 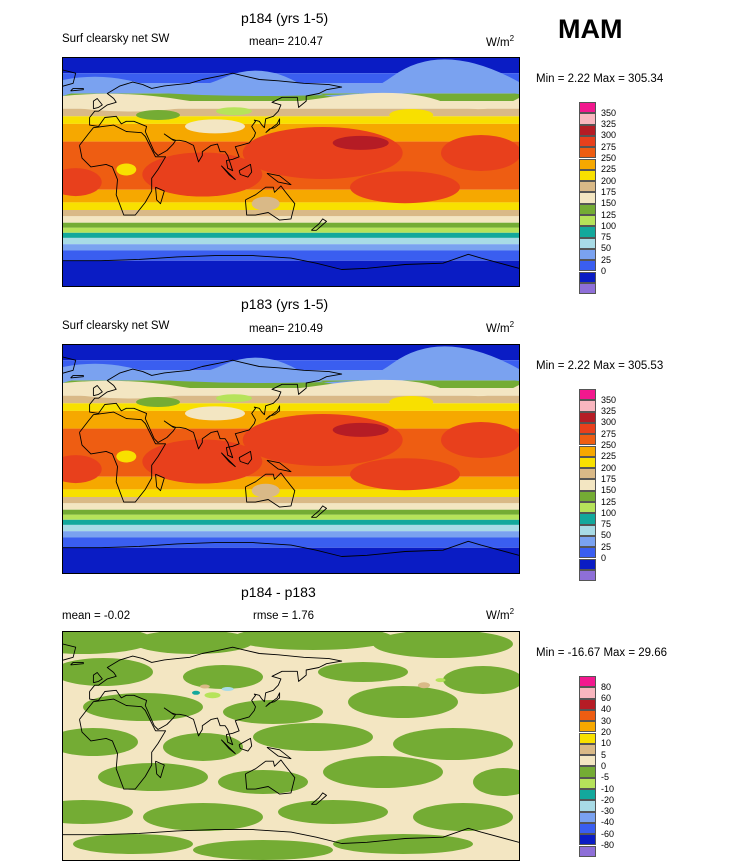 What do you see at coordinates (609, 456) in the screenshot?
I see `colorbar-label: 225` at bounding box center [609, 456].